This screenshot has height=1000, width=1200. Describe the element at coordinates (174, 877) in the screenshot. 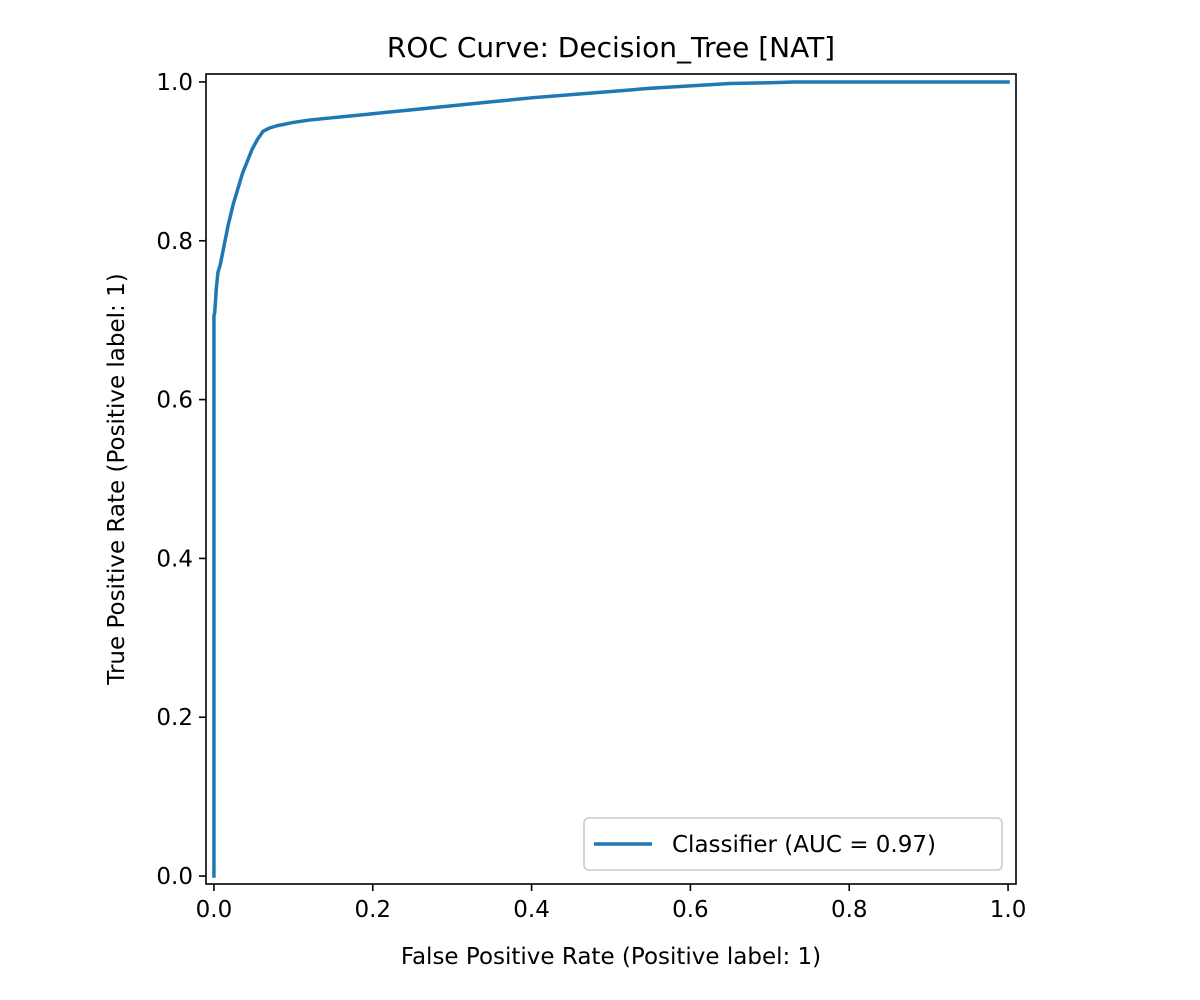

I see `y-tick-label: 0.0` at that location.